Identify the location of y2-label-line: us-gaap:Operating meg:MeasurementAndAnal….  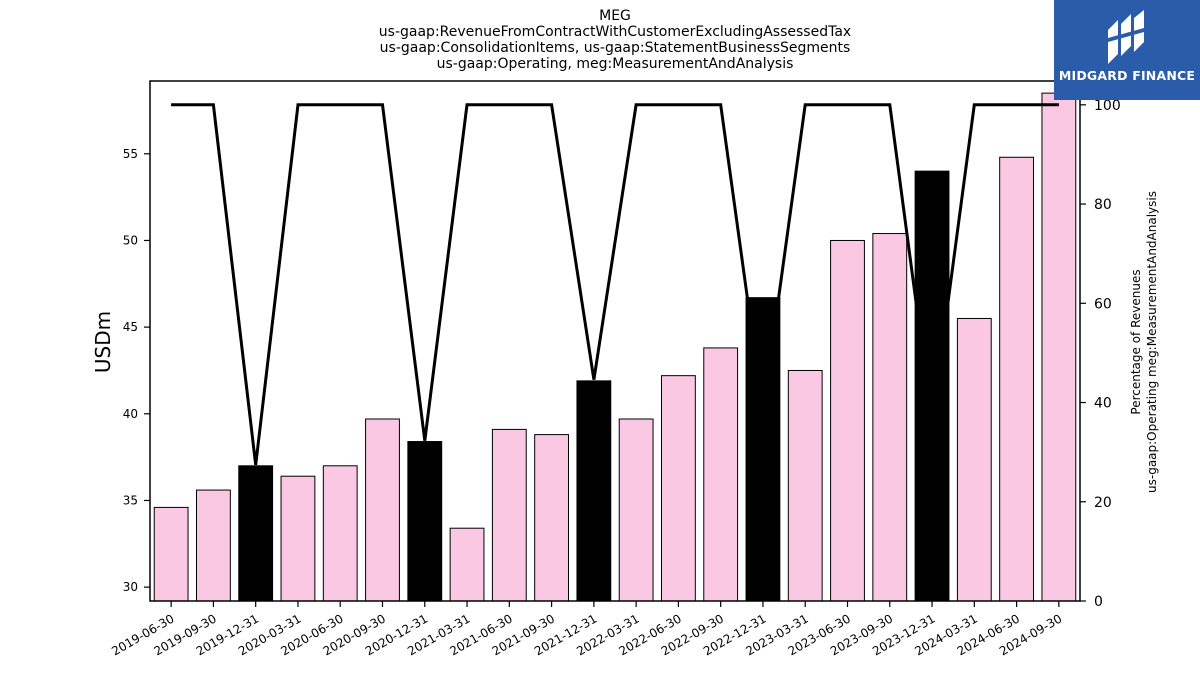
(1152, 342).